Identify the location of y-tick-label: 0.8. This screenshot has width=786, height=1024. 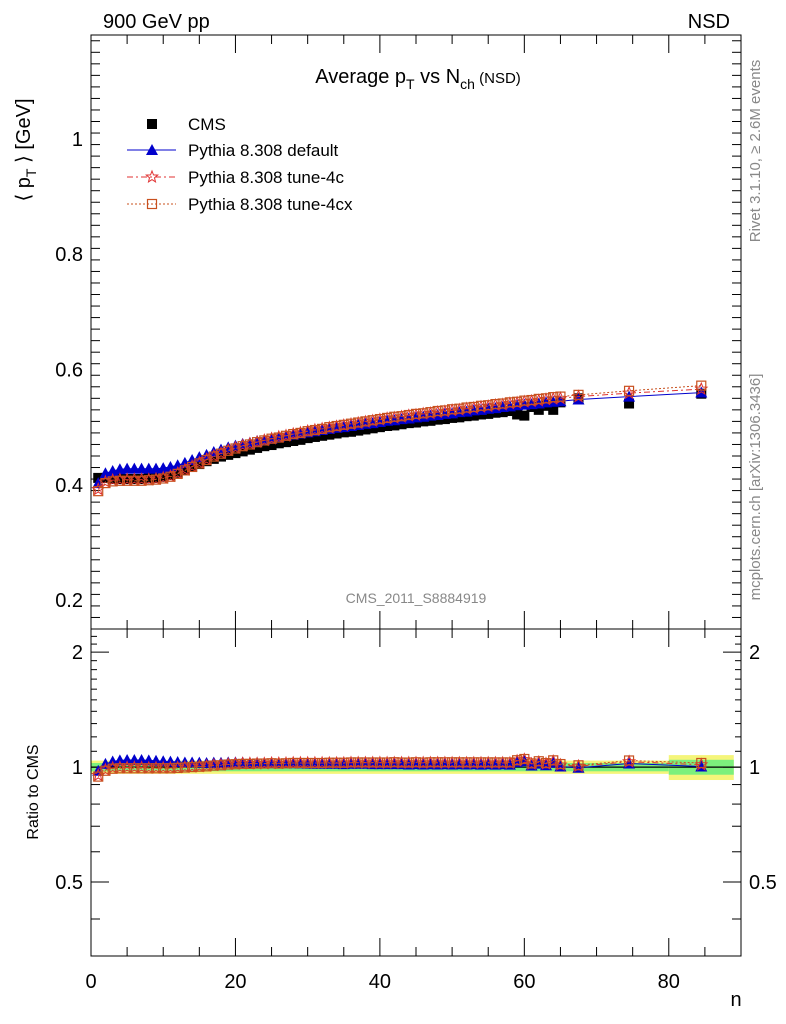
(69, 255).